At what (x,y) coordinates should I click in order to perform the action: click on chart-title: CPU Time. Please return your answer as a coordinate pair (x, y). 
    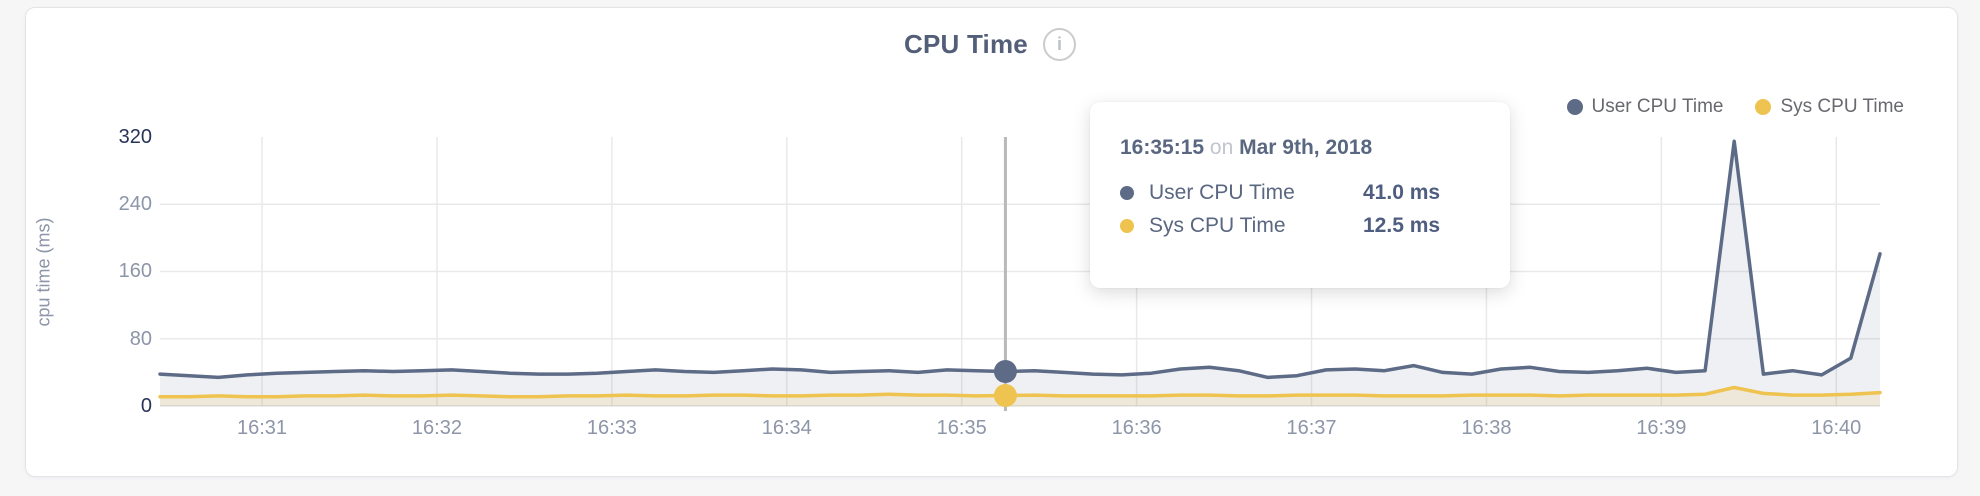
    Looking at the image, I should click on (966, 44).